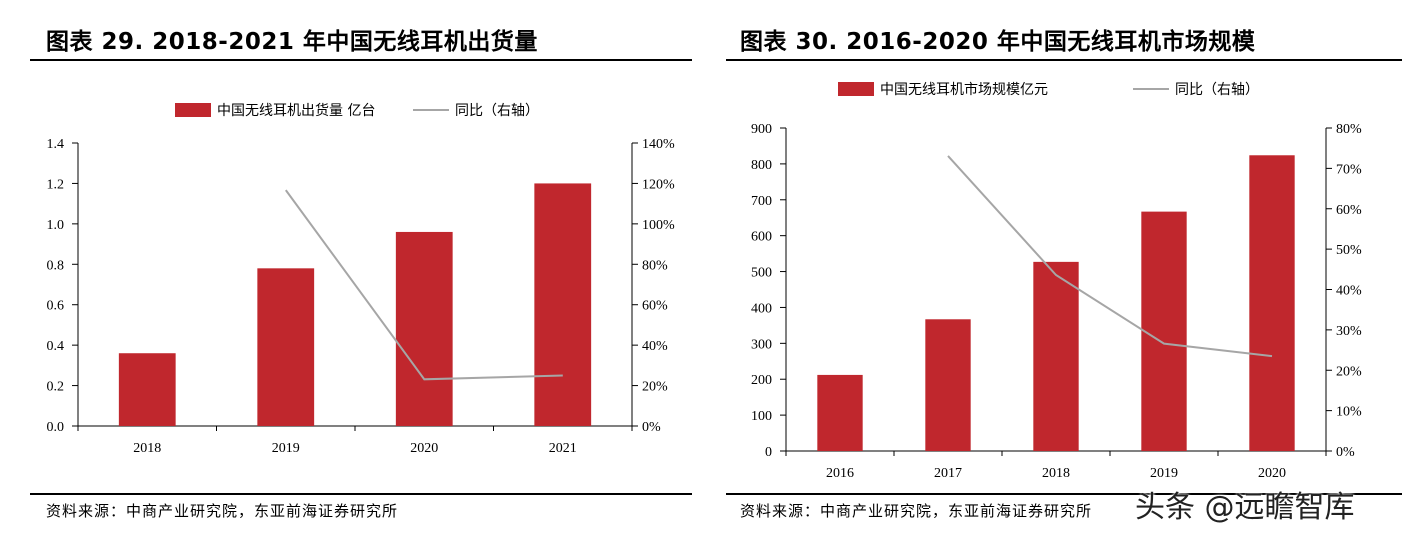  I want to click on right-tick-label: 120%, so click(658, 184).